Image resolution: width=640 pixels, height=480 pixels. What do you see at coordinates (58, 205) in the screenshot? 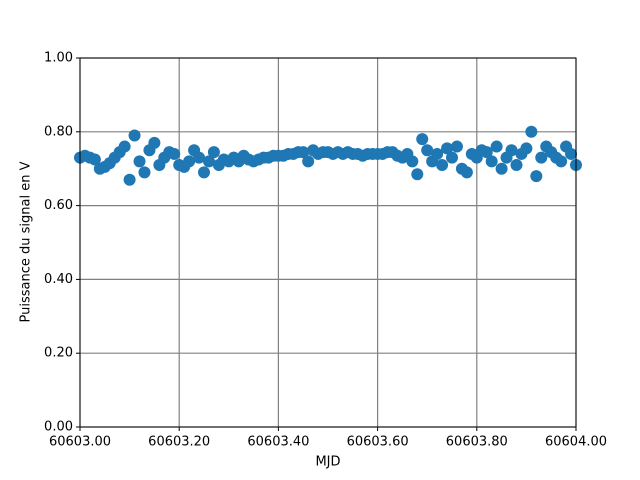
I see `y-tick-label: 0.60` at bounding box center [58, 205].